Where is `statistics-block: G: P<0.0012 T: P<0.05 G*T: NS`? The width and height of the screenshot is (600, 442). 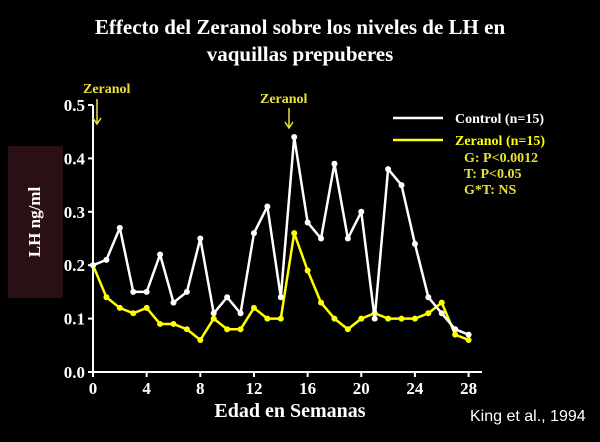 statistics-block: G: P<0.0012 T: P<0.05 G*T: NS is located at coordinates (501, 175).